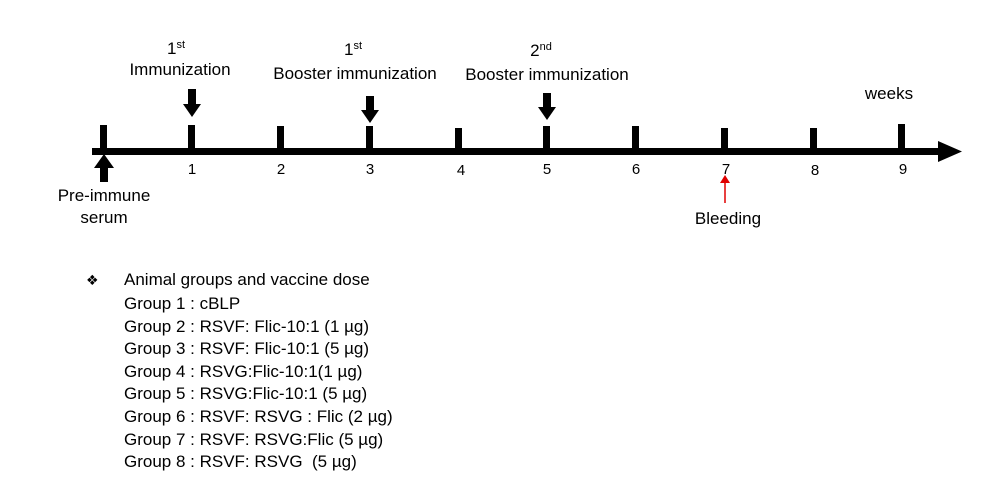  I want to click on event-first-immunization: 1st Immunization, so click(180, 78).